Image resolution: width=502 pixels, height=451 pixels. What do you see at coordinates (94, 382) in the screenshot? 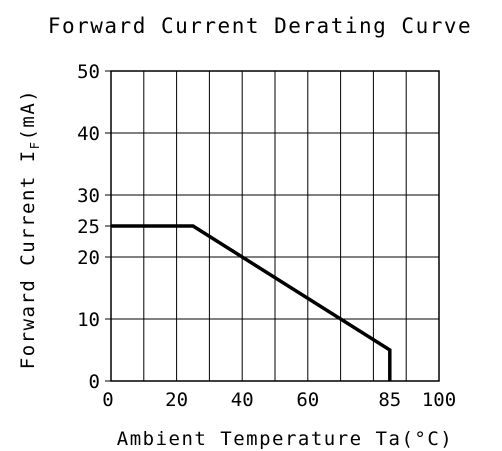
I see `y-tick-label: 0` at bounding box center [94, 382].